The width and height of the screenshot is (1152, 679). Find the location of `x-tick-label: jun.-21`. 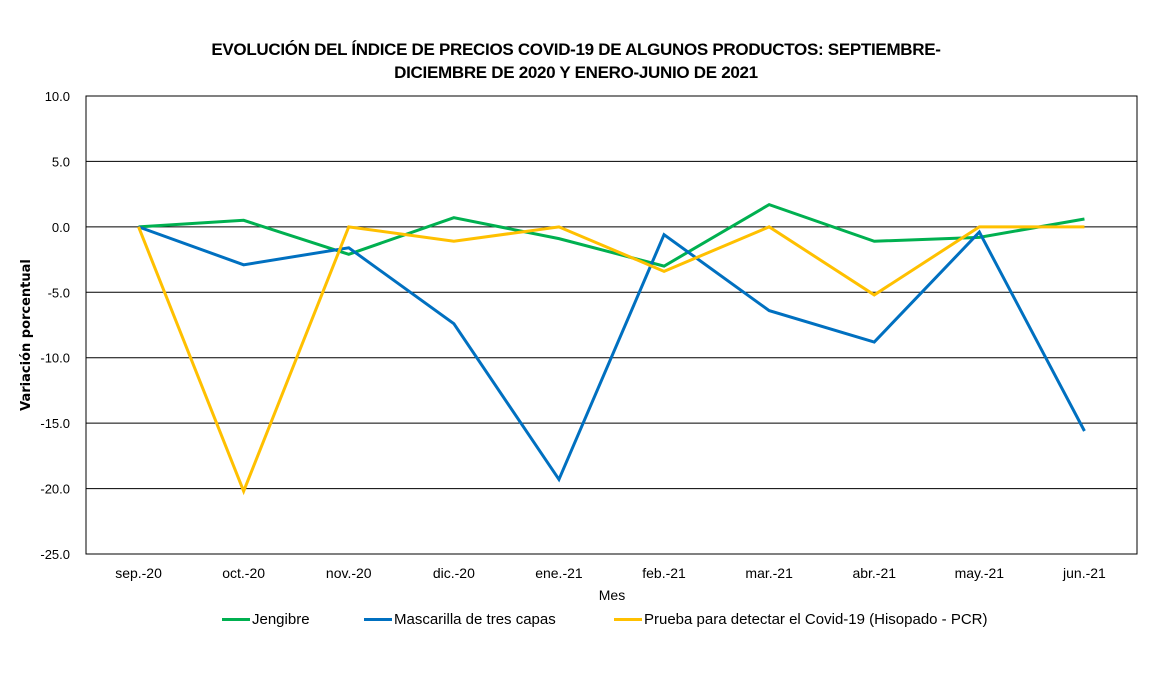

x-tick-label: jun.-21 is located at coordinates (1084, 573).